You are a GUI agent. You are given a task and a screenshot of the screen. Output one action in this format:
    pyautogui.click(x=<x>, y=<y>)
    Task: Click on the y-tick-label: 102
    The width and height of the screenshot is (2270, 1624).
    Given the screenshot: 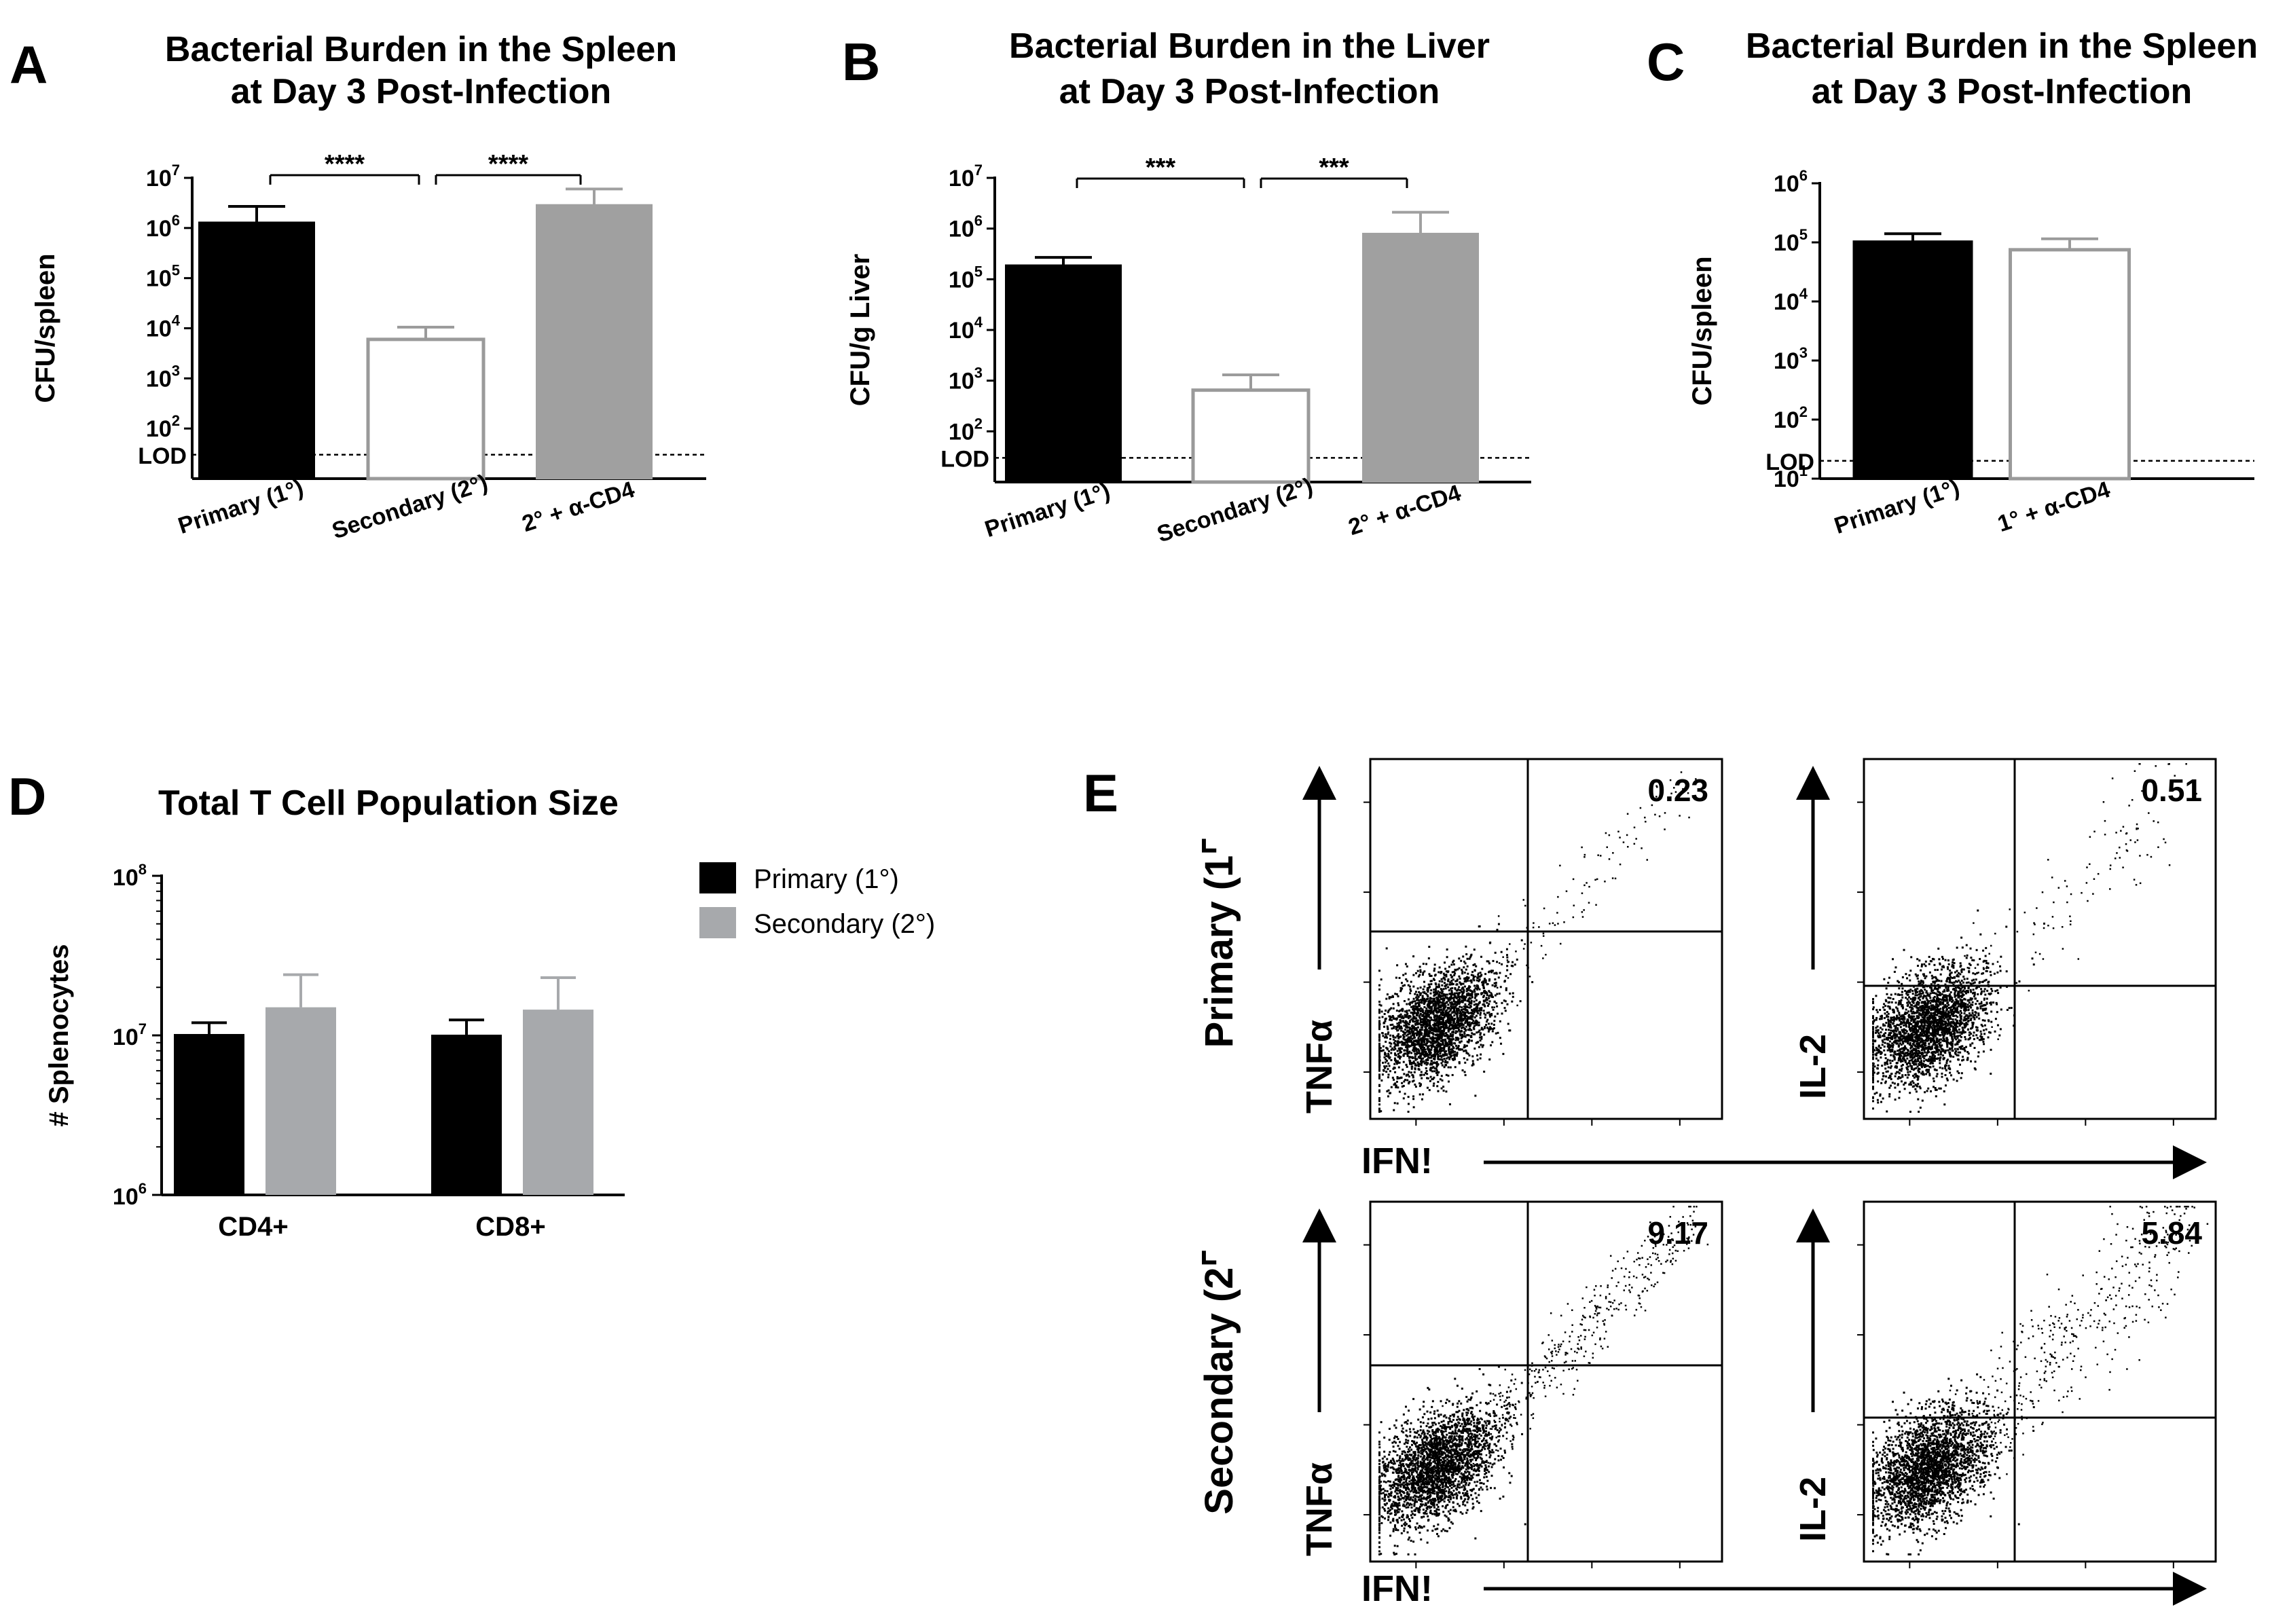 What is the action you would take?
    pyautogui.click(x=163, y=427)
    